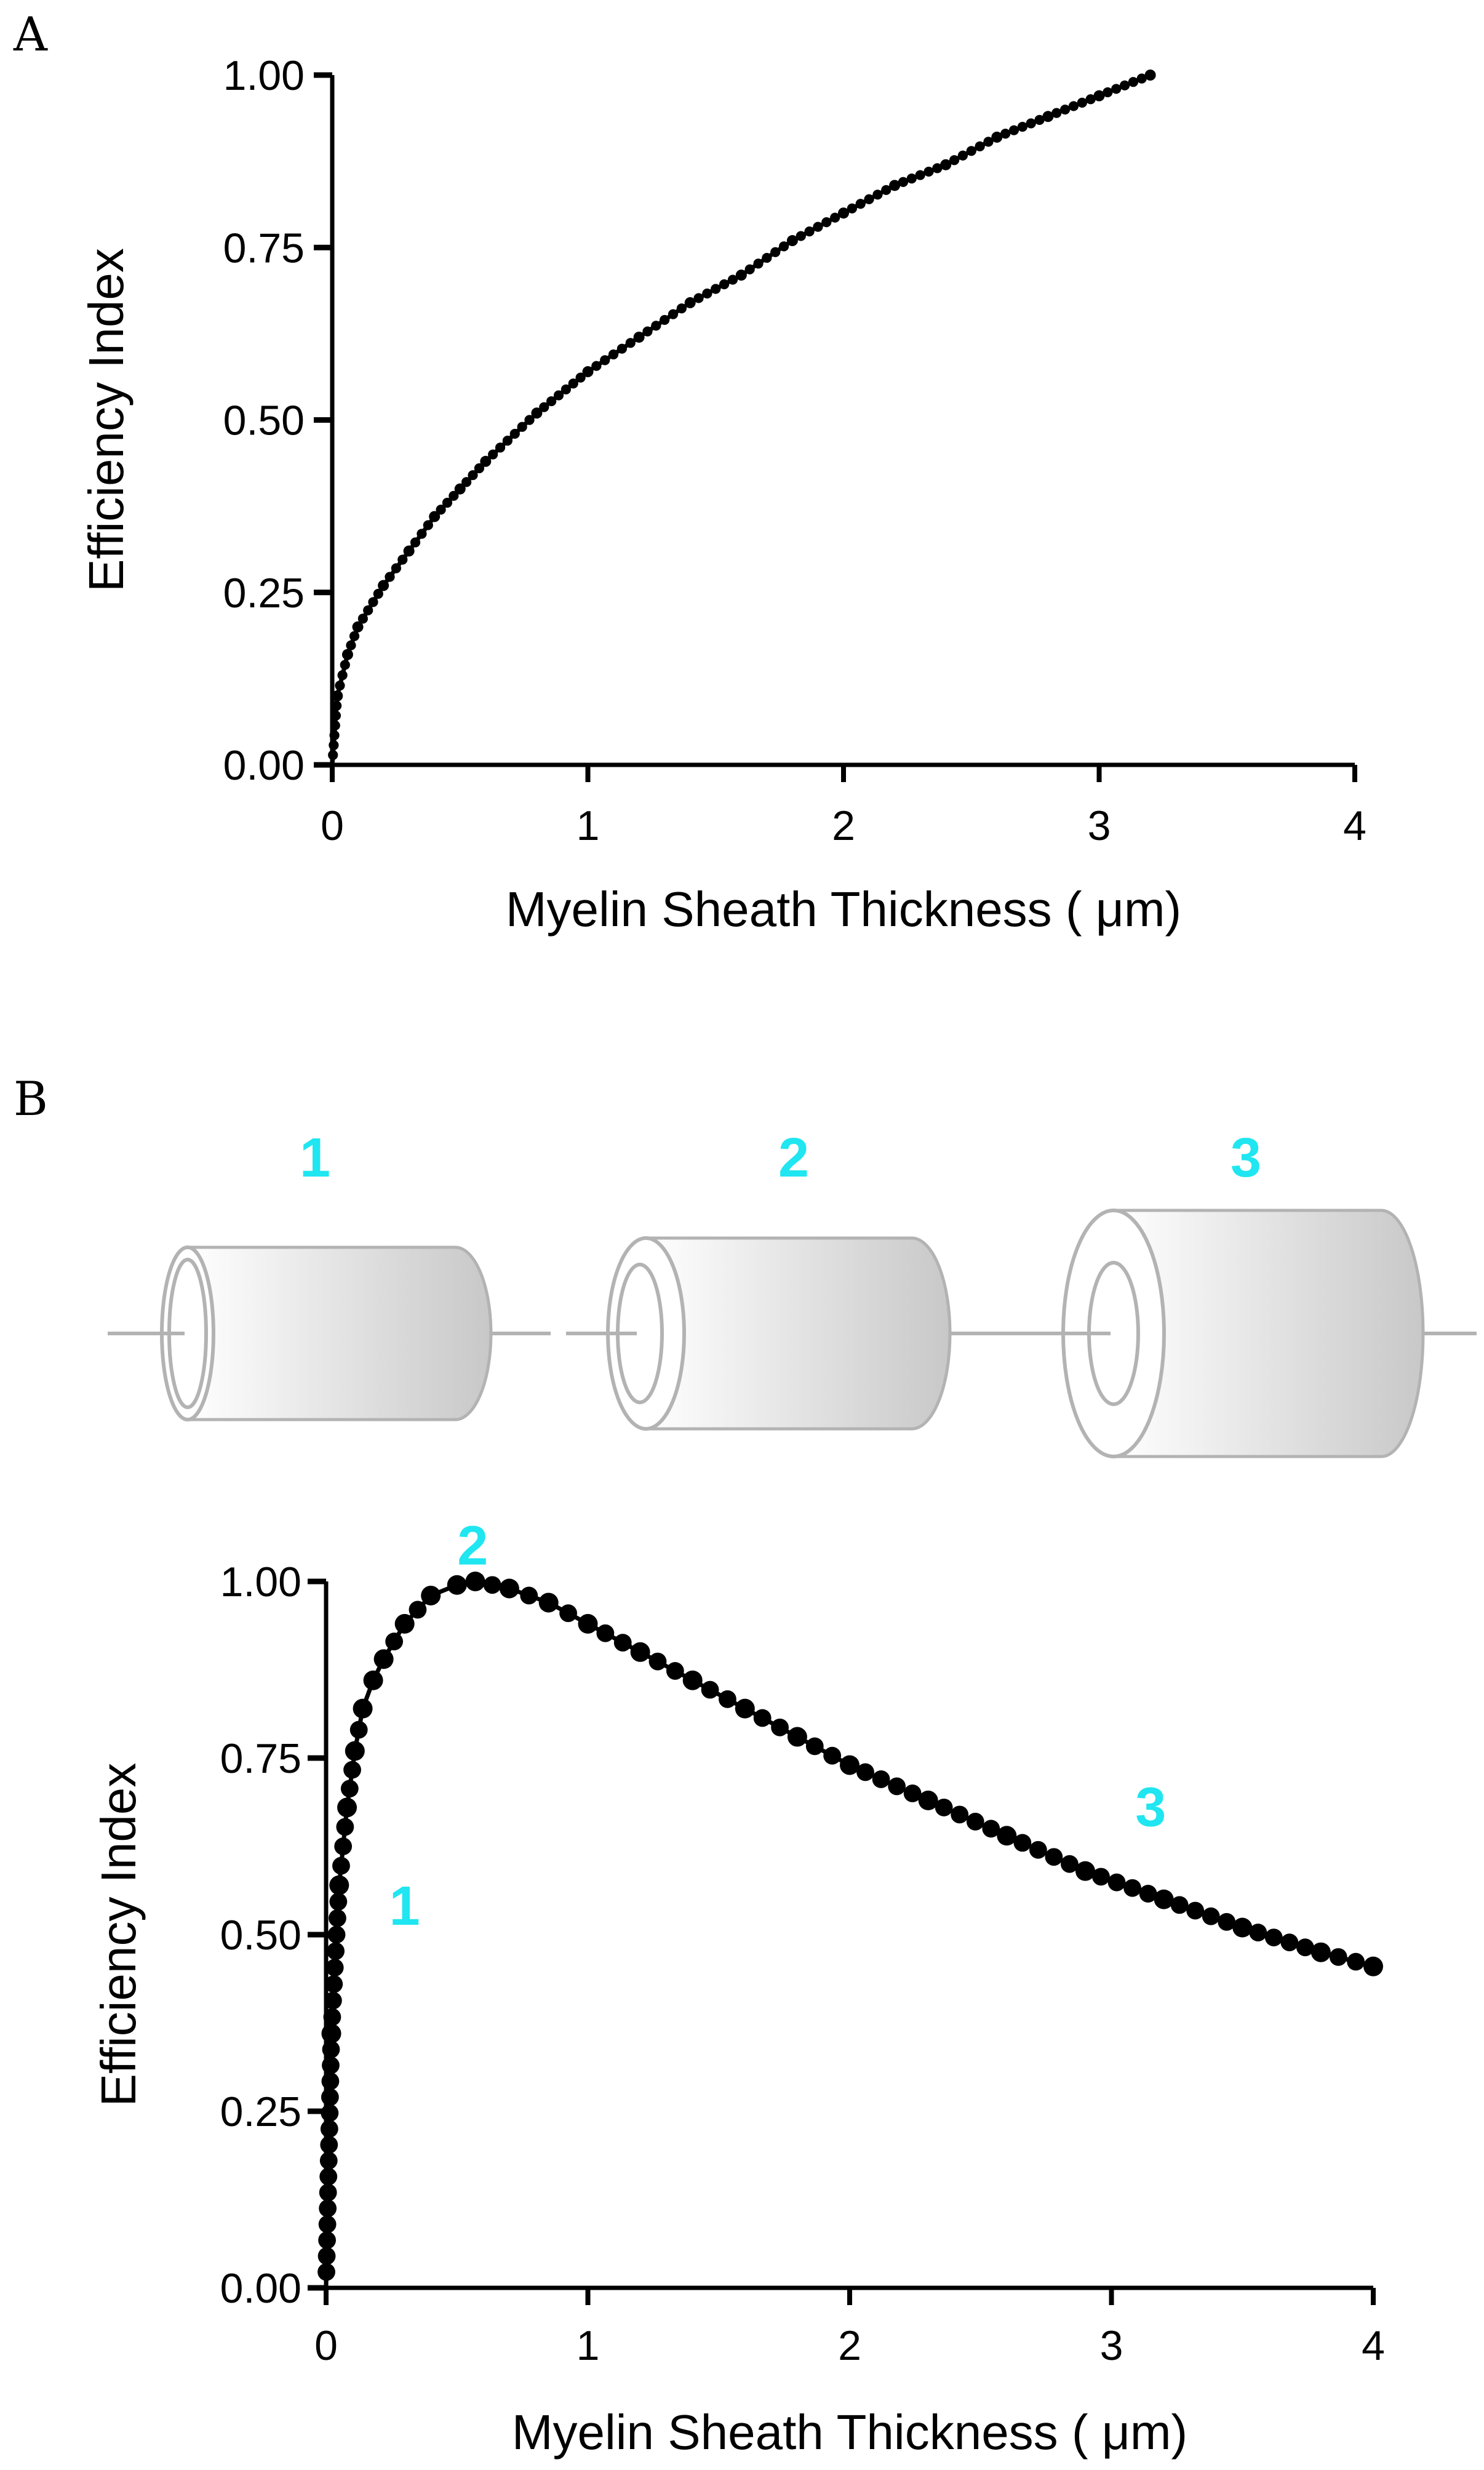 Image resolution: width=1484 pixels, height=2470 pixels. I want to click on y-tick-label: 0.00, so click(264, 766).